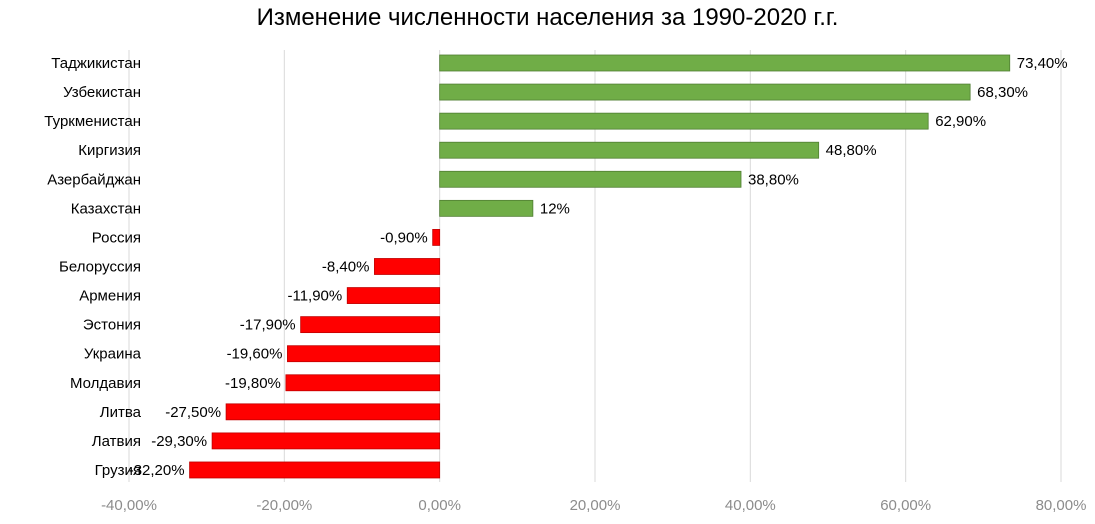 The height and width of the screenshot is (524, 1095). What do you see at coordinates (129, 505) in the screenshot?
I see `x-tick-label: -40,00%` at bounding box center [129, 505].